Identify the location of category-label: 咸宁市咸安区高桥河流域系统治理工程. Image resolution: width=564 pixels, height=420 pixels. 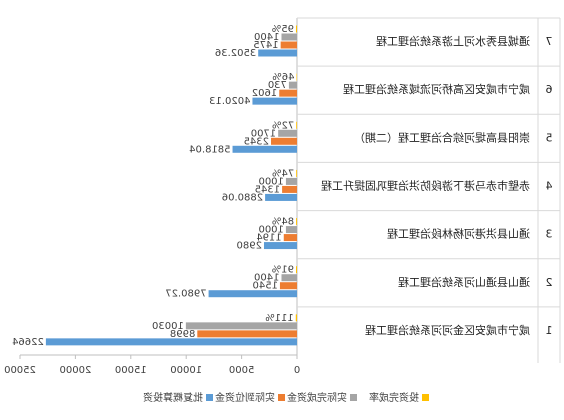
(436, 89).